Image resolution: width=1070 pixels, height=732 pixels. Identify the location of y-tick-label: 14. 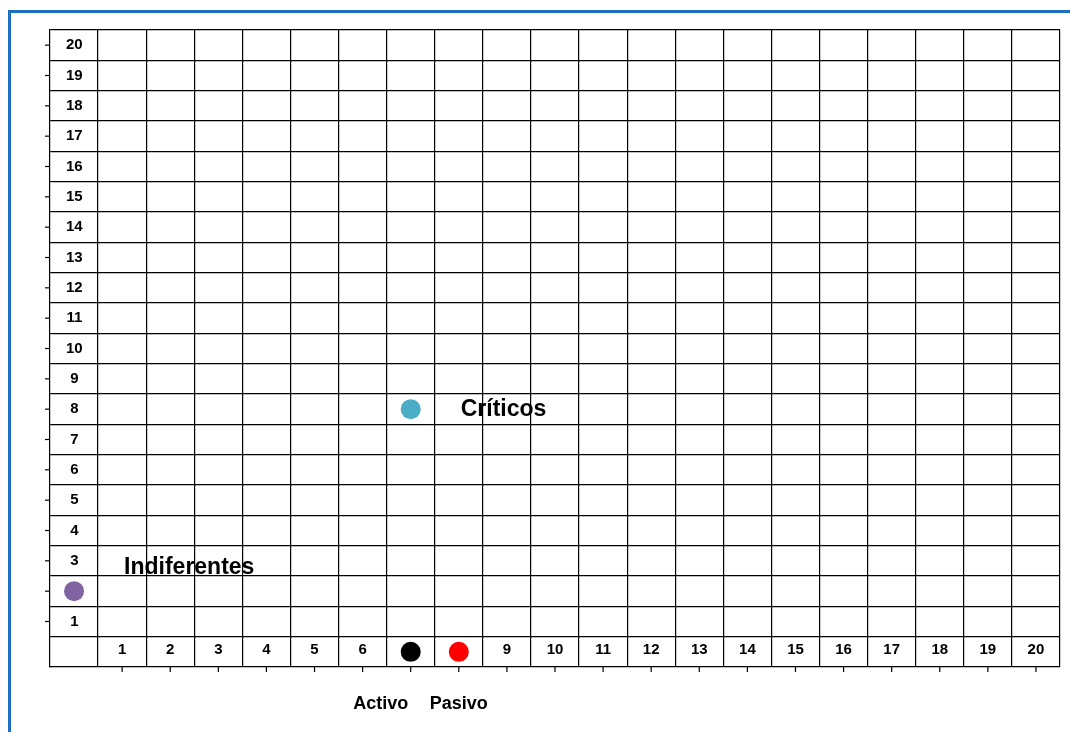
(75, 226).